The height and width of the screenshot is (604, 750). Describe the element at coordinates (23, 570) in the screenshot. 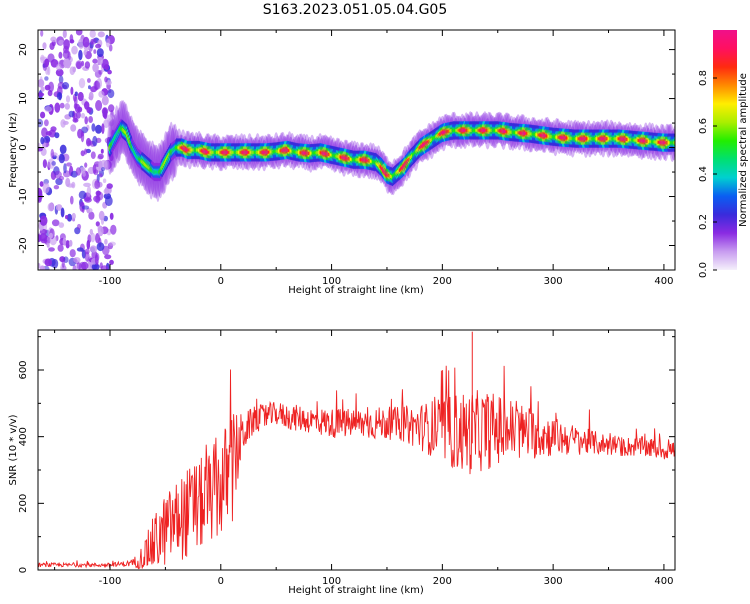

I see `snr-ytick-label: 0` at that location.